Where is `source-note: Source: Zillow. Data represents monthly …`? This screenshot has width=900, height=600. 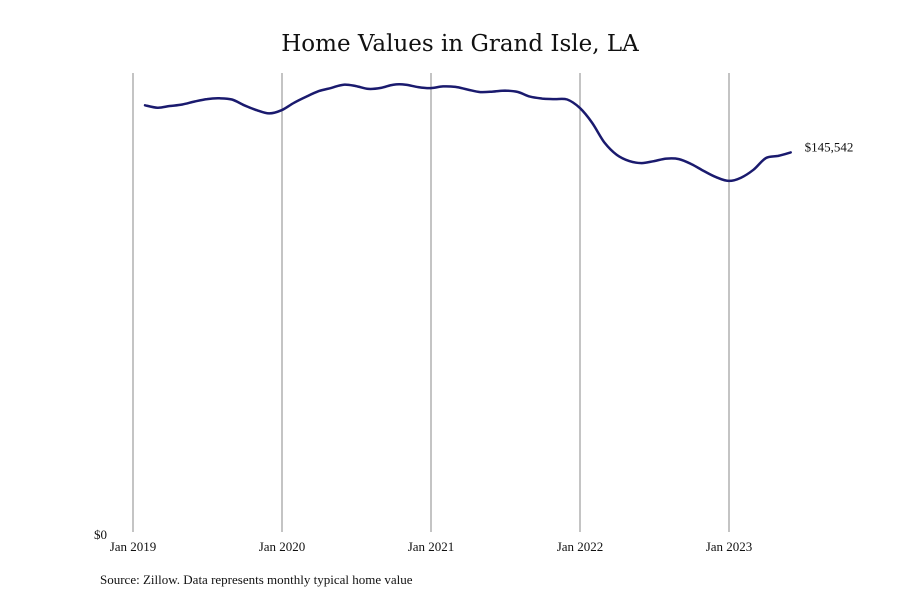 source-note: Source: Zillow. Data represents monthly … is located at coordinates (256, 579).